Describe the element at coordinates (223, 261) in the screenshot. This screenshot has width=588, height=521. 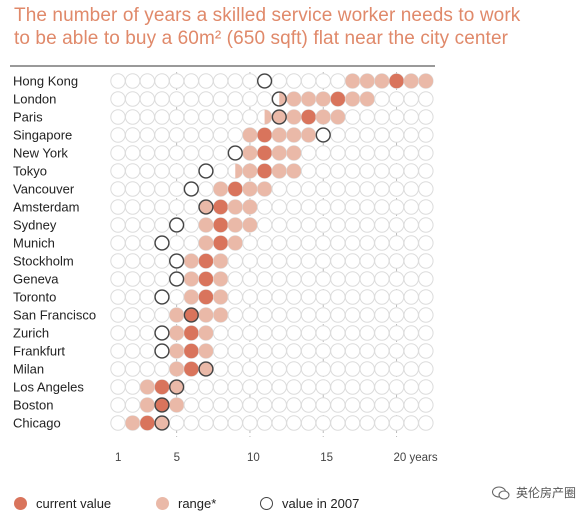
I see `city-row: Stockholm` at that location.